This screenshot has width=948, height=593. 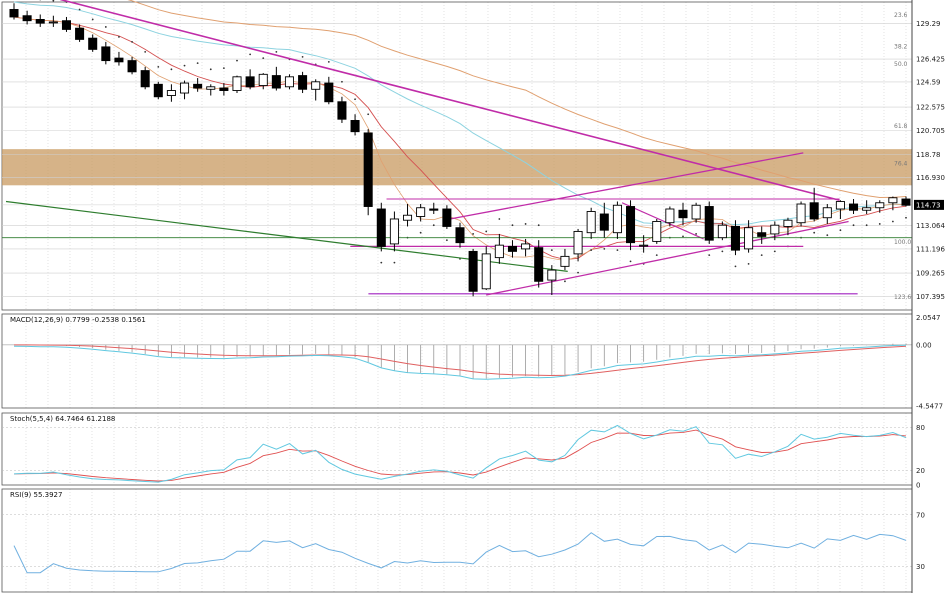 I want to click on macd-signal-line, so click(x=460, y=360).